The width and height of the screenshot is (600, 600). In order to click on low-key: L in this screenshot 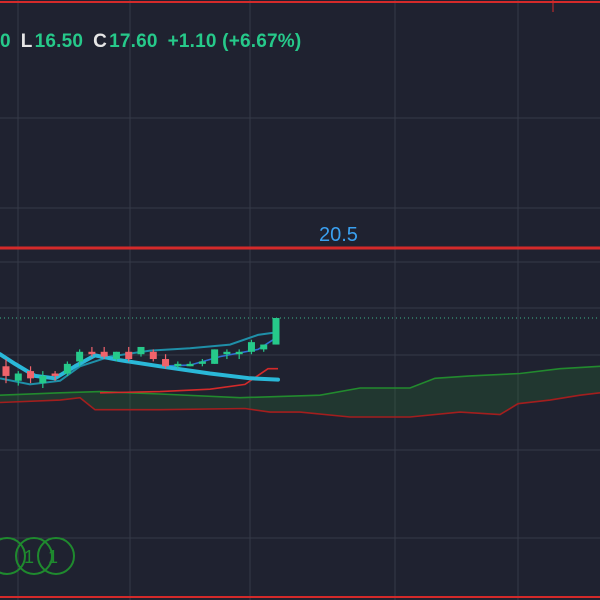, I will do `click(26, 41)`.